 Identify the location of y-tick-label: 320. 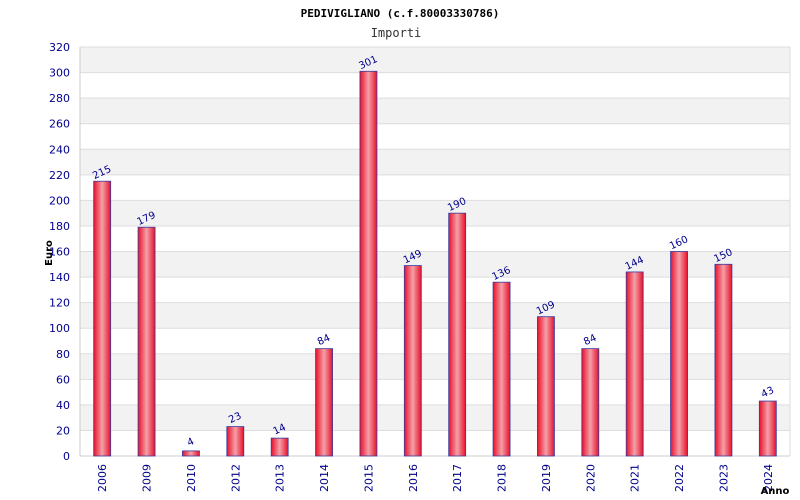
(59, 47).